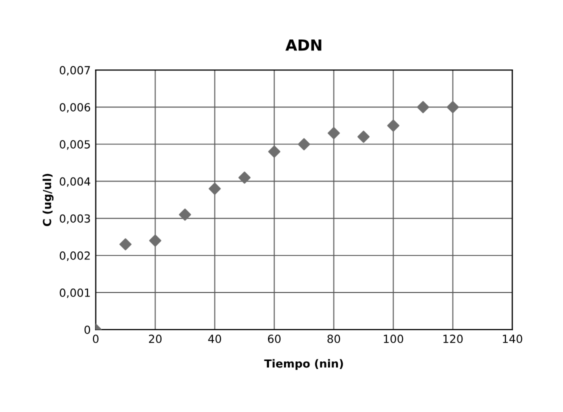 The height and width of the screenshot is (412, 563). What do you see at coordinates (512, 339) in the screenshot?
I see `x-tick-label: 140` at bounding box center [512, 339].